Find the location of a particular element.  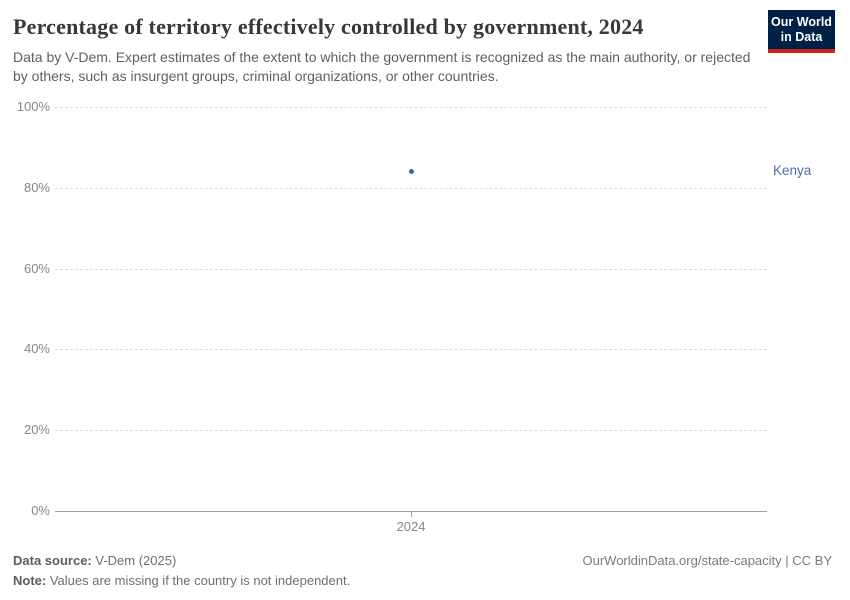

data-source-value: V-Dem (2025) is located at coordinates (134, 560).